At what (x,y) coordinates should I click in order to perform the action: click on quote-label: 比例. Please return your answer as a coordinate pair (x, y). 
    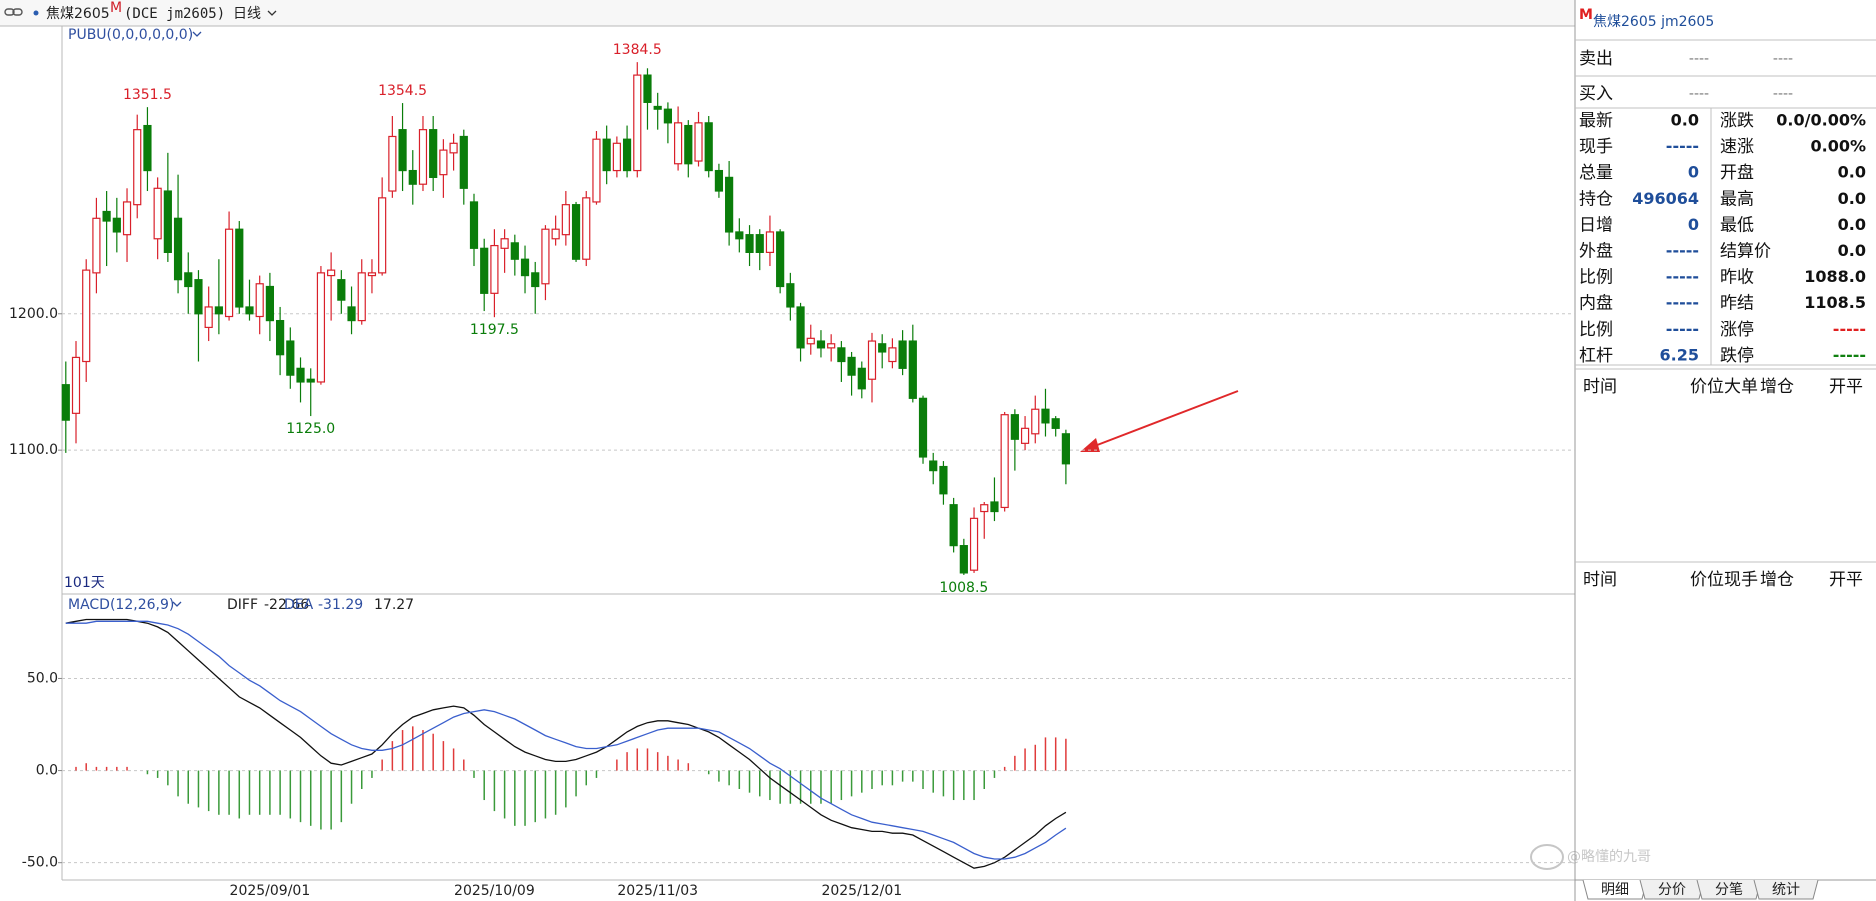
    Looking at the image, I should click on (1596, 278).